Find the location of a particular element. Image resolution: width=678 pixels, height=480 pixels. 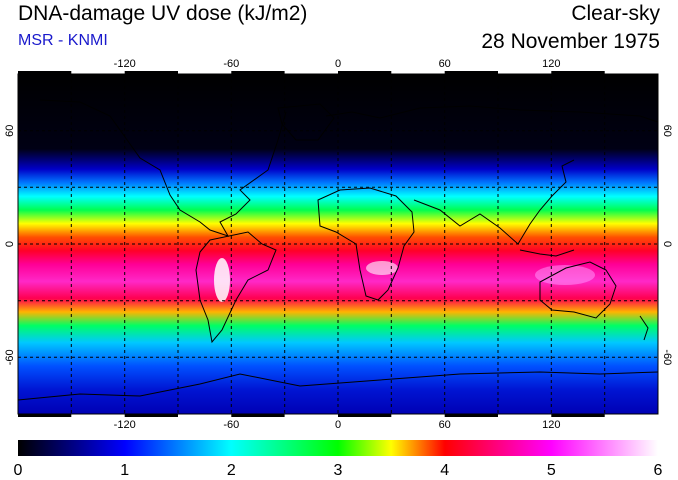

north-america-coast is located at coordinates (163, 168).